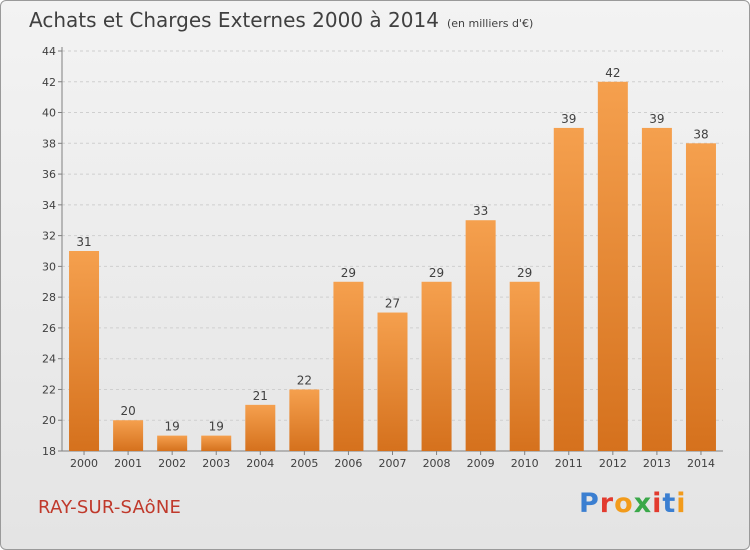  What do you see at coordinates (84, 463) in the screenshot?
I see `x-tick-label-2000: 2000` at bounding box center [84, 463].